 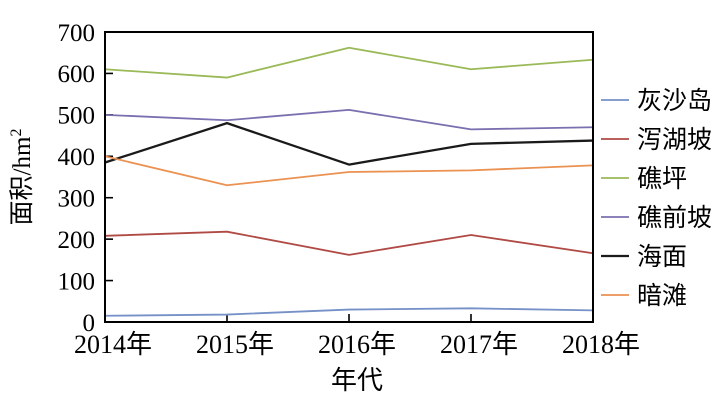 What do you see at coordinates (77, 240) in the screenshot?
I see `y-tick-label: 200` at bounding box center [77, 240].